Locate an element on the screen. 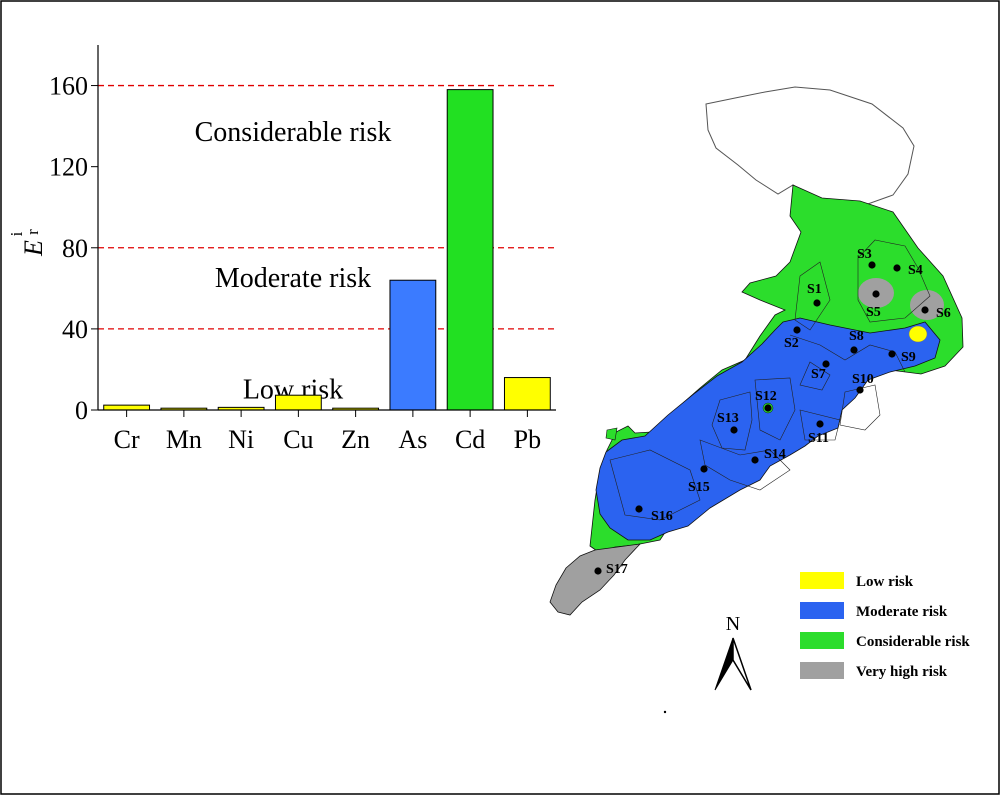 Image resolution: width=1000 pixels, height=800 pixels. x-ticks: Cr Mn Ni Cu Zn As Cd Pb is located at coordinates (327, 432).